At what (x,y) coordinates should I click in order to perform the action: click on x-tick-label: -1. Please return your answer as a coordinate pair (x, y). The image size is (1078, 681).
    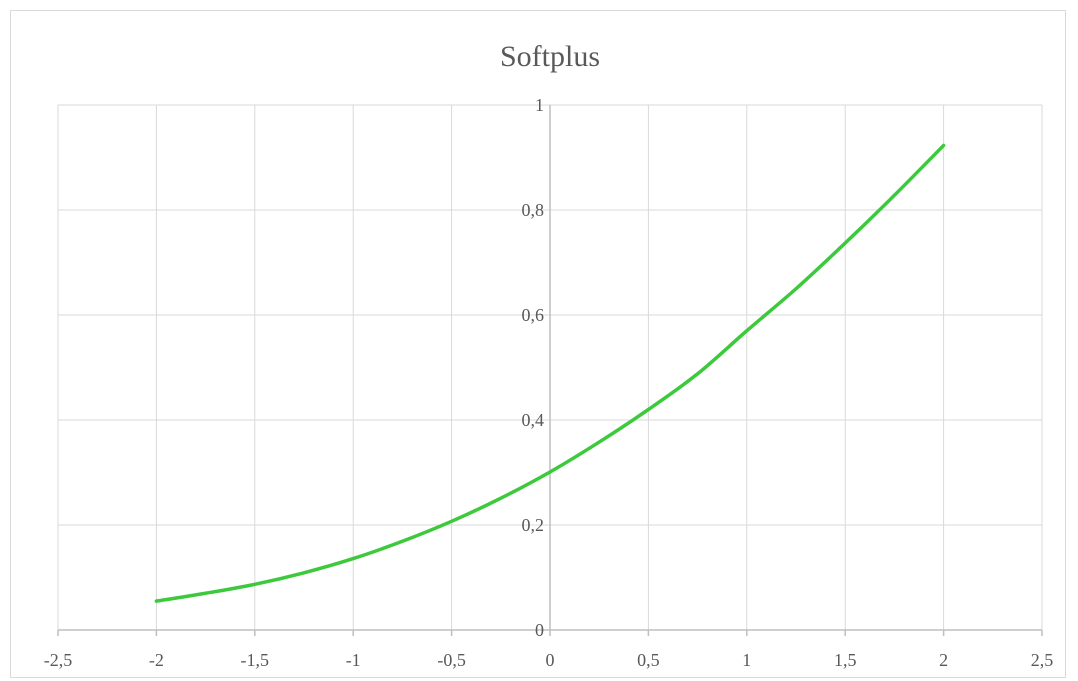
    Looking at the image, I should click on (353, 660).